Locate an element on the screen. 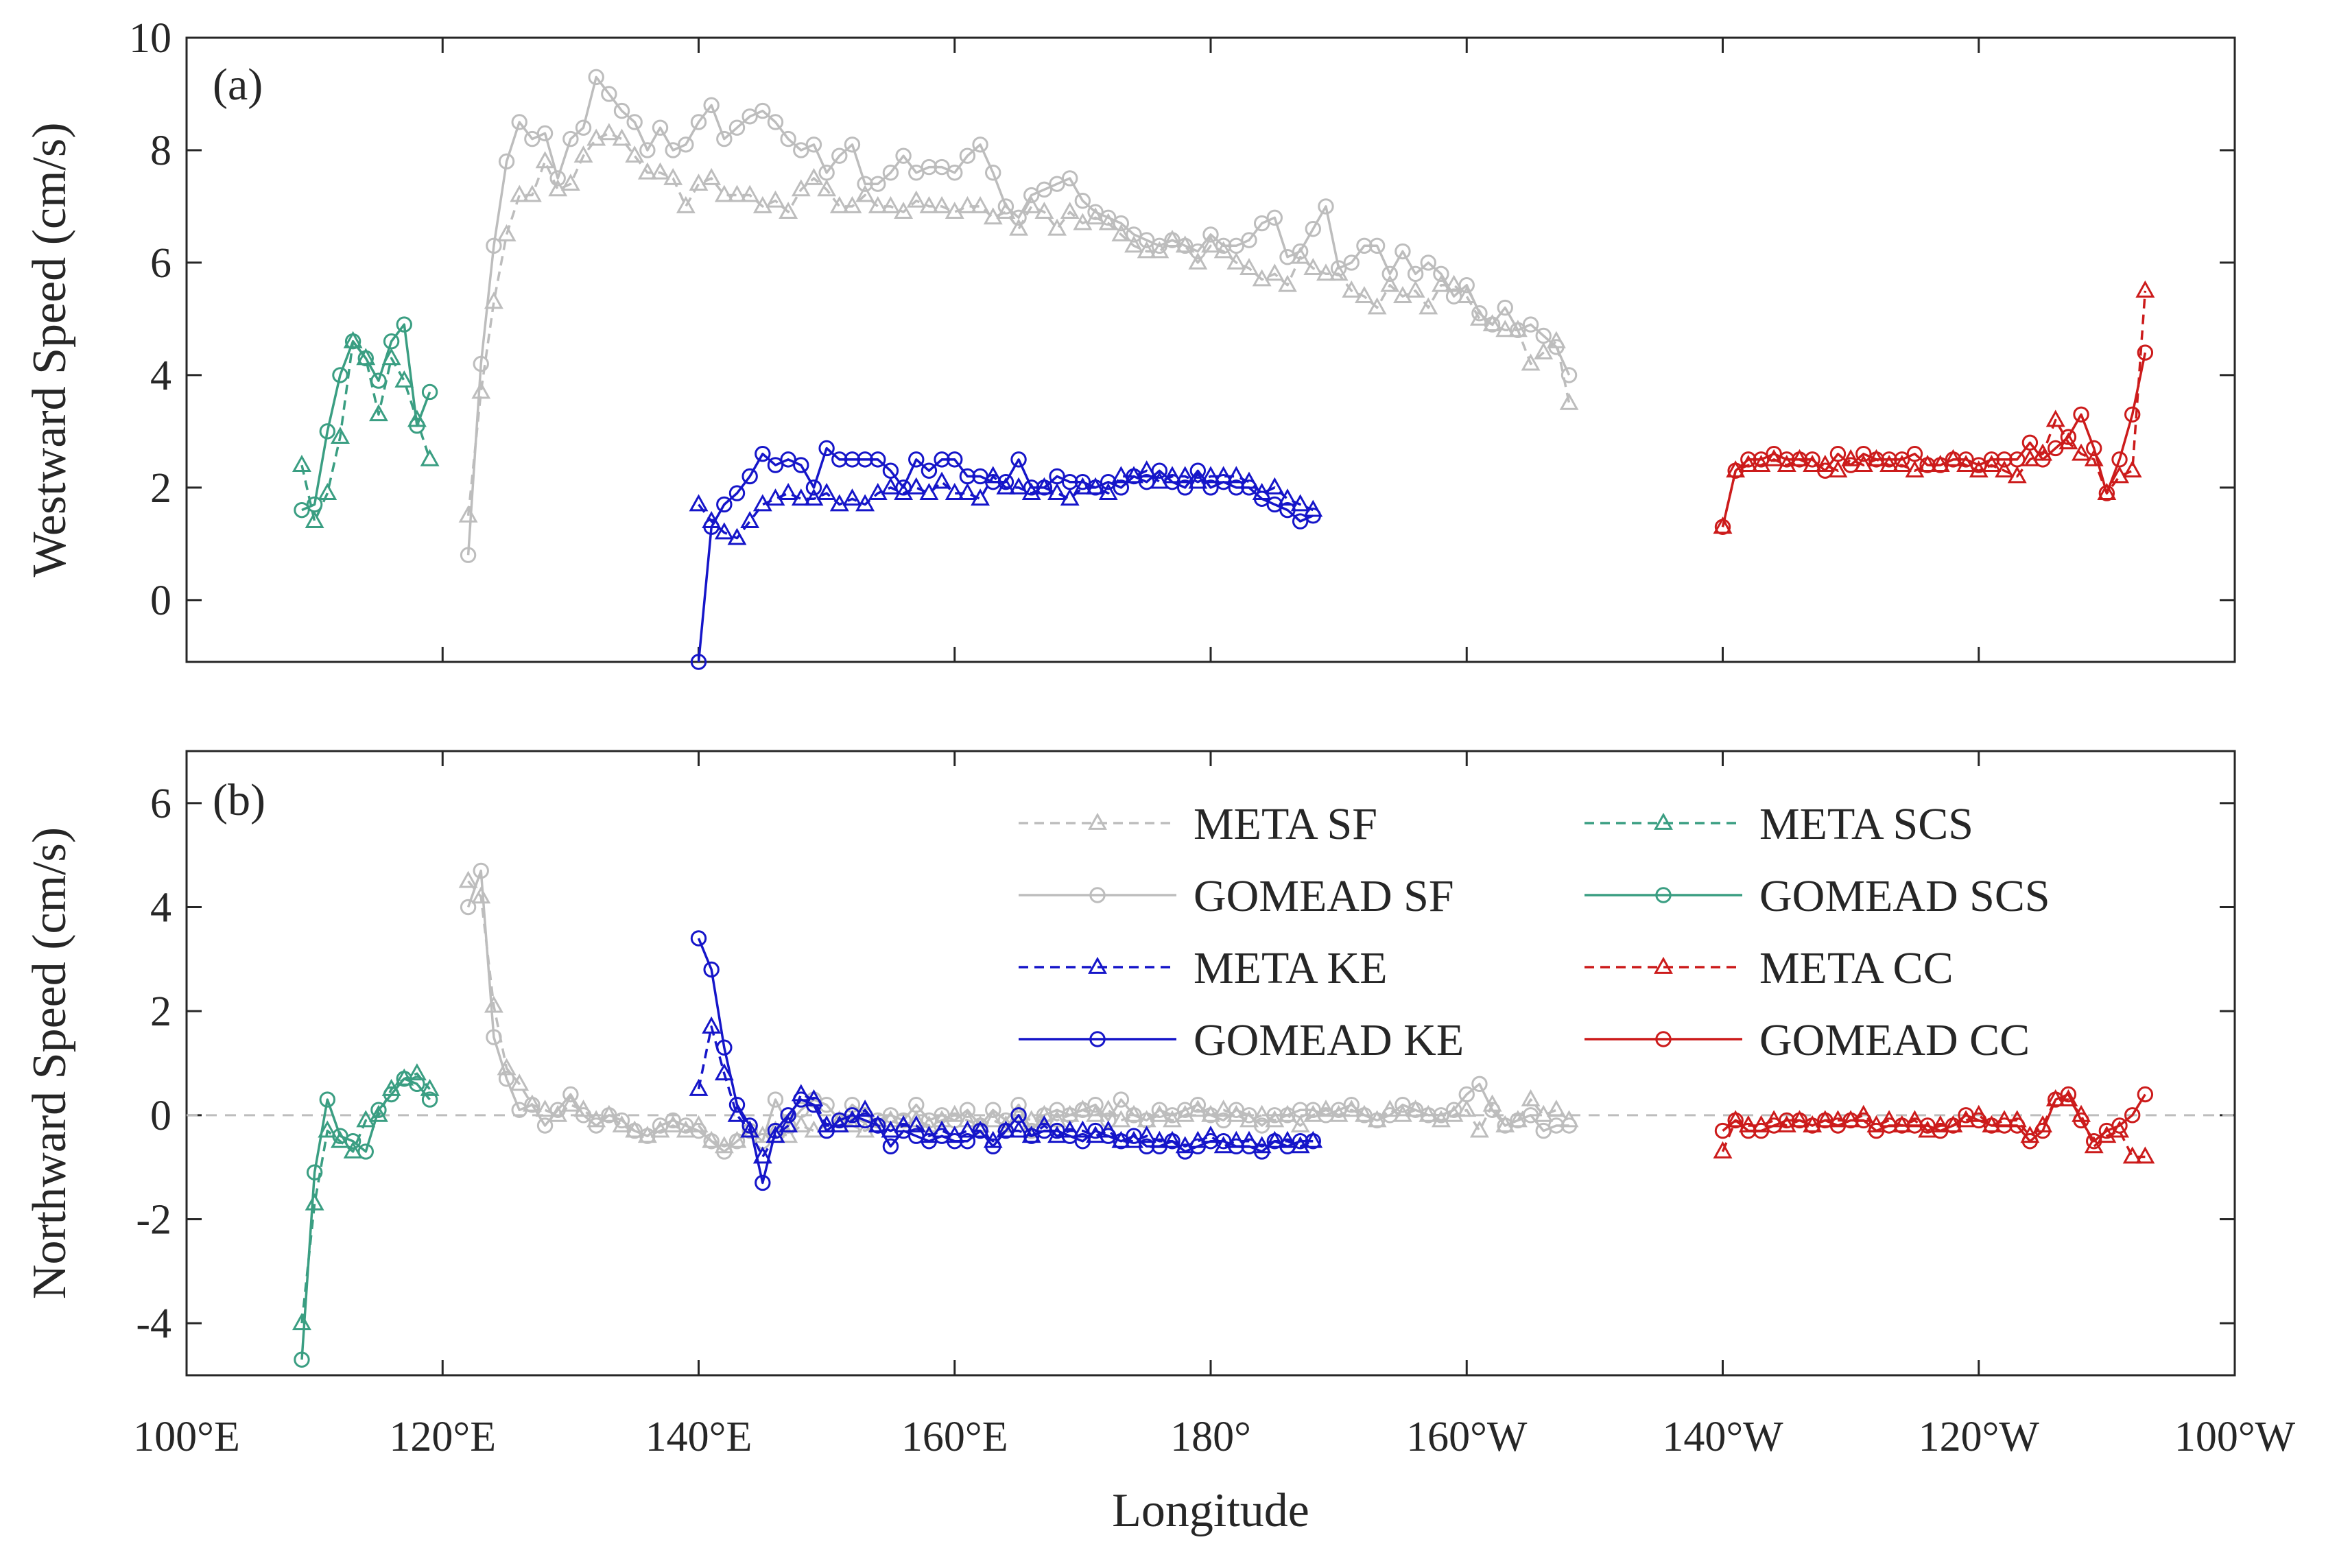 This screenshot has width=2326, height=1568. x-tick-label: 160°E is located at coordinates (954, 1437).